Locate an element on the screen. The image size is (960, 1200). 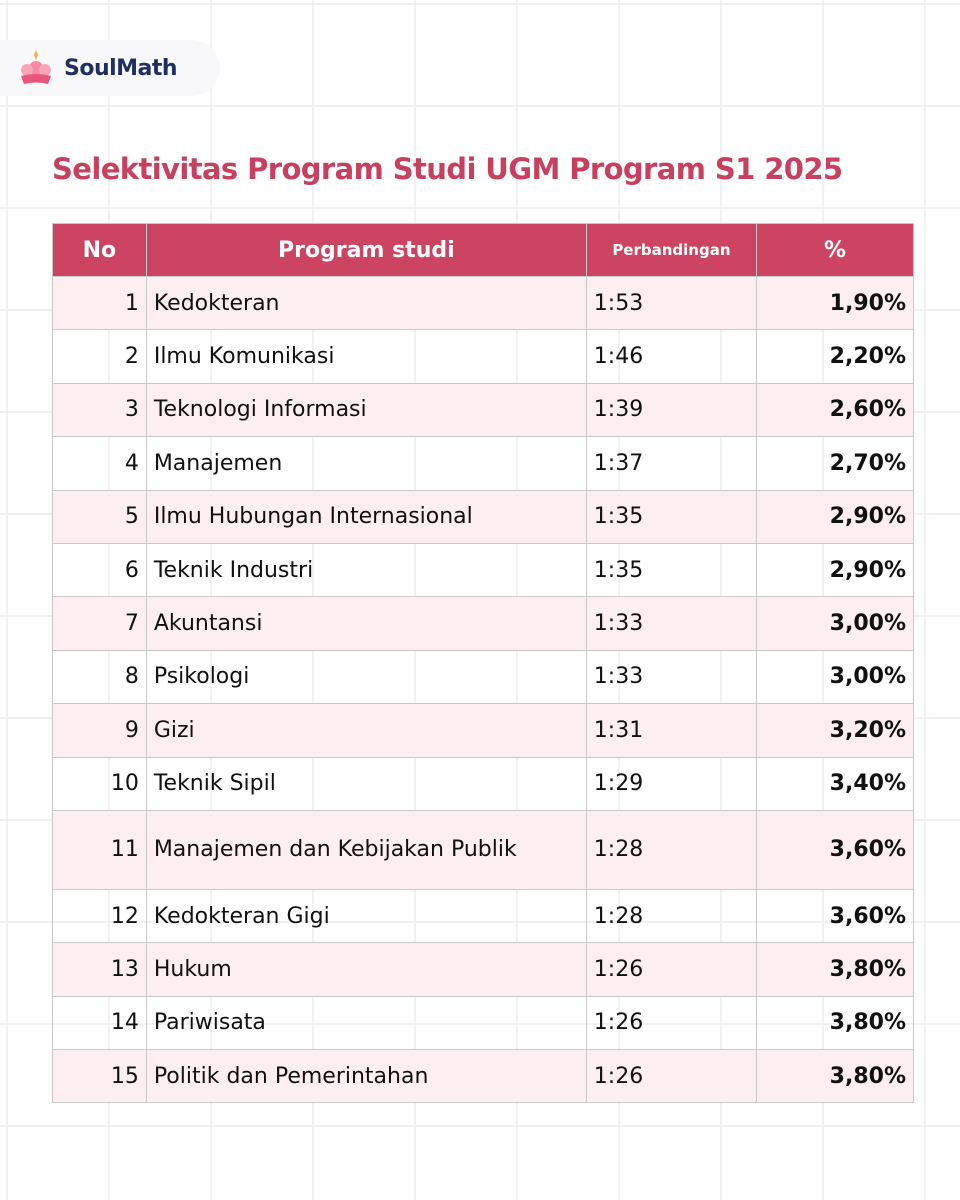
program-name: Akuntansi is located at coordinates (366, 623).